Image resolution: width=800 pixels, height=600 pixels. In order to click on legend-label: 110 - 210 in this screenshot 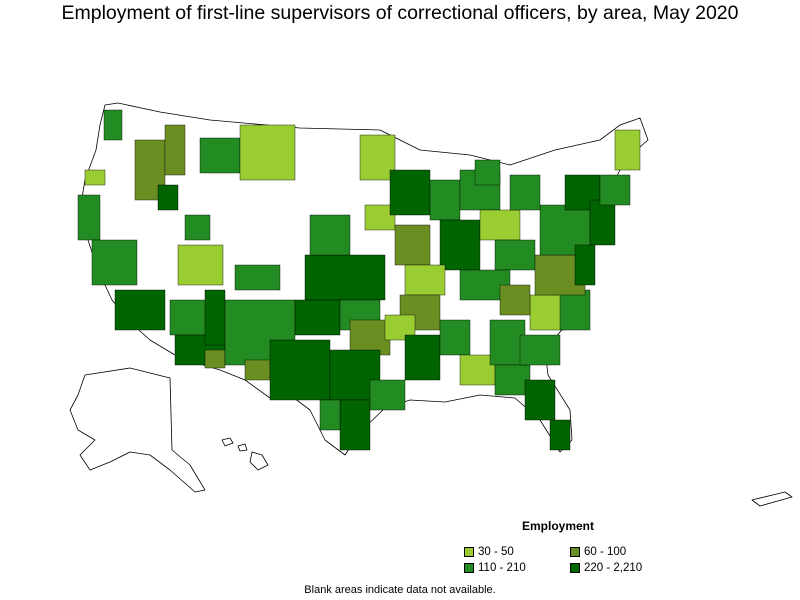, I will do `click(502, 568)`.